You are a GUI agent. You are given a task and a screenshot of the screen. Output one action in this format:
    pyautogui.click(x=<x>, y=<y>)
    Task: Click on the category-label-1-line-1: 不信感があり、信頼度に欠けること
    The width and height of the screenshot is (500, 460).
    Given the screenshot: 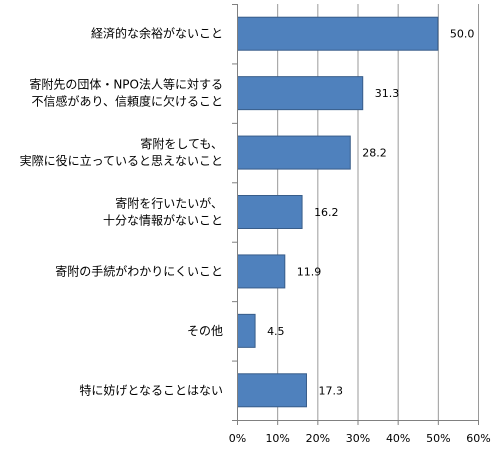 What is the action you would take?
    pyautogui.click(x=127, y=101)
    